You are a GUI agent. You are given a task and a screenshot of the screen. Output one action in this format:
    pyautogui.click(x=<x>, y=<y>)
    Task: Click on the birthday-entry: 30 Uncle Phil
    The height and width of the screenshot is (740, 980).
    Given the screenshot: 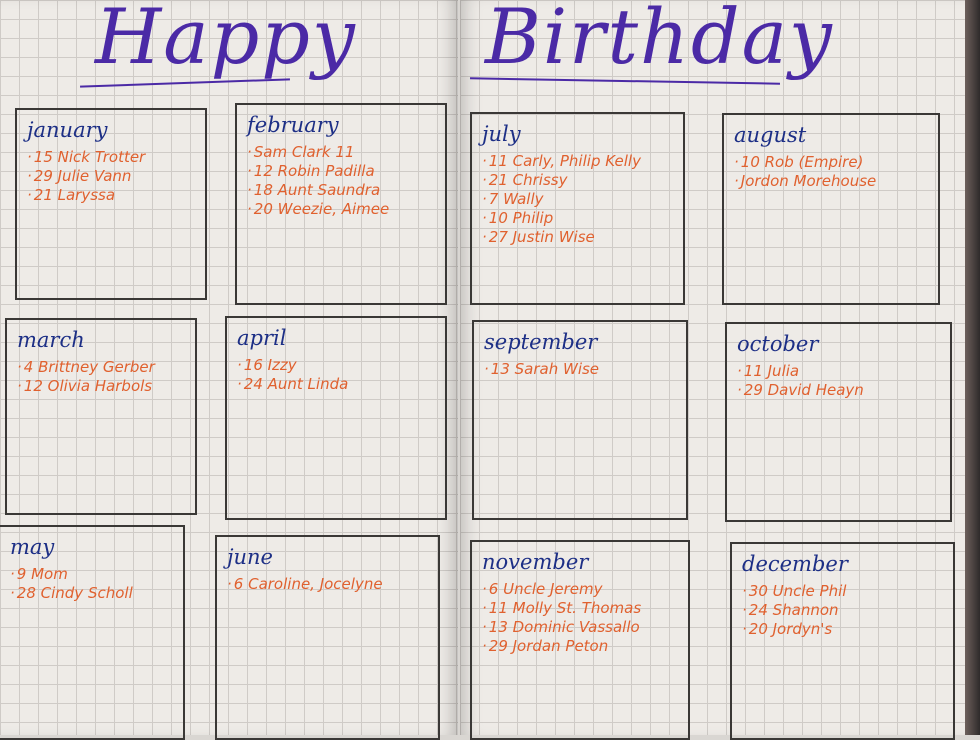 What is the action you would take?
    pyautogui.click(x=842, y=591)
    